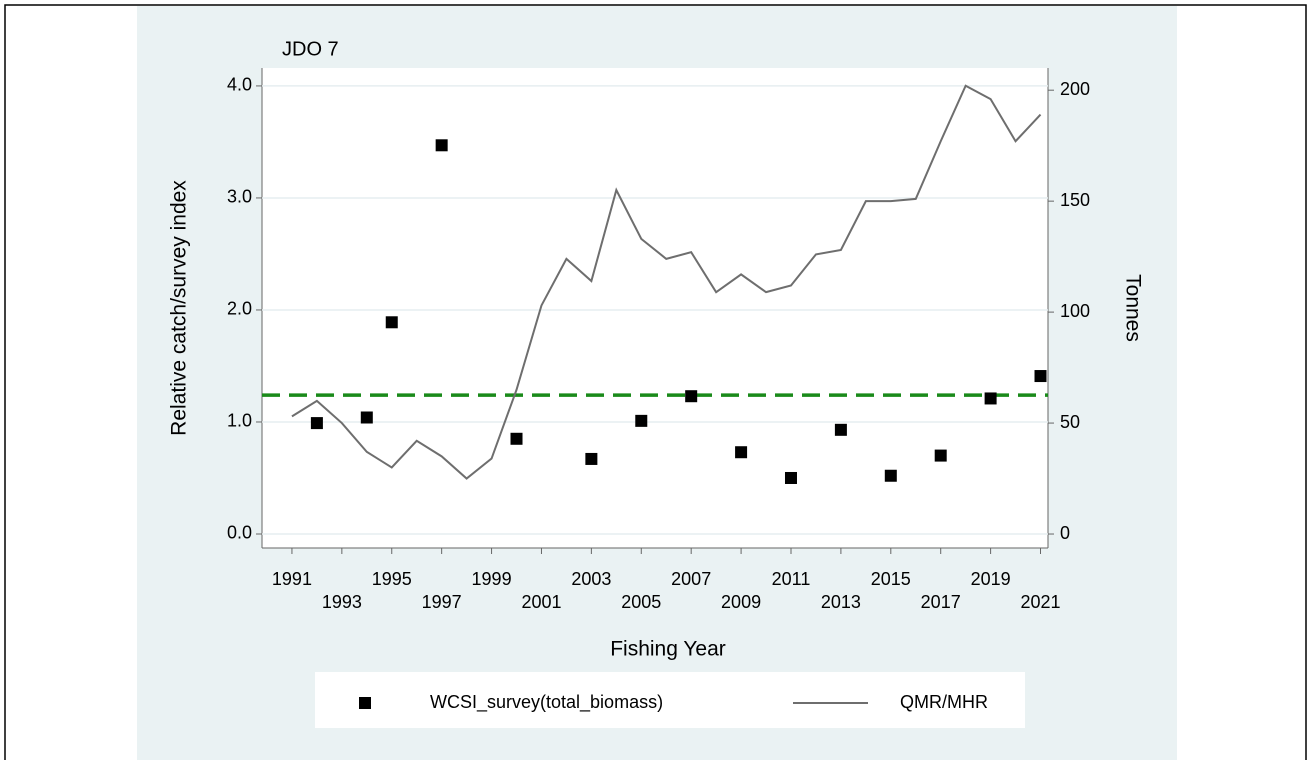 The width and height of the screenshot is (1311, 760). I want to click on x-tick-label: 1999, so click(492, 579).